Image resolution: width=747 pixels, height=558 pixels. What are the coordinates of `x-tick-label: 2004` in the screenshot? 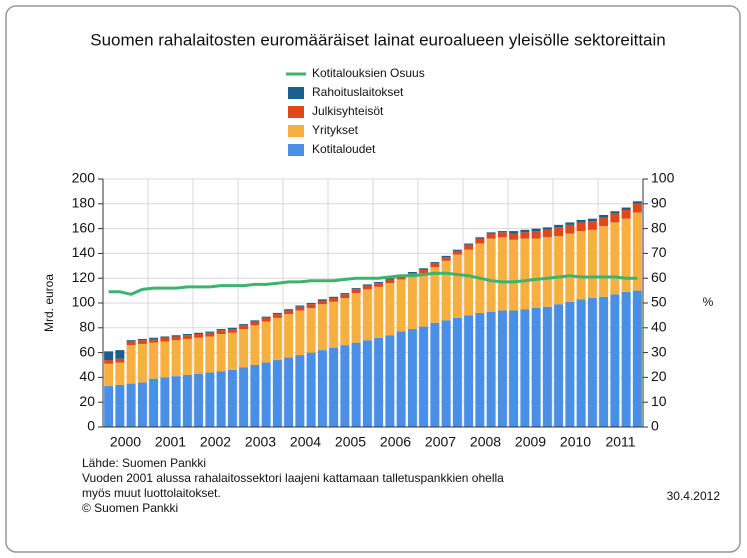 It's located at (305, 442).